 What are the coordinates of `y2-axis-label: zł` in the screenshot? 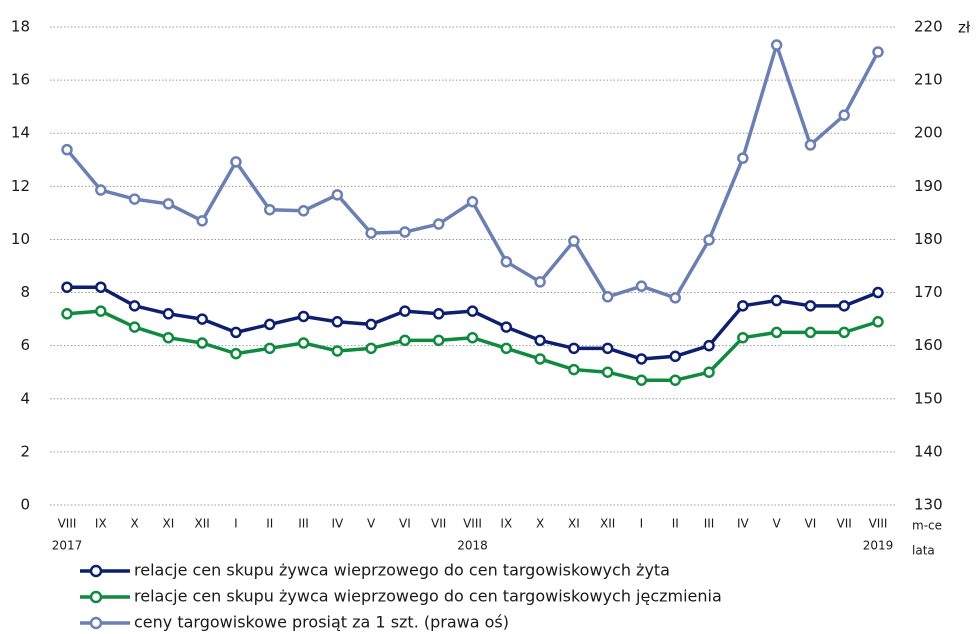 It's located at (964, 28).